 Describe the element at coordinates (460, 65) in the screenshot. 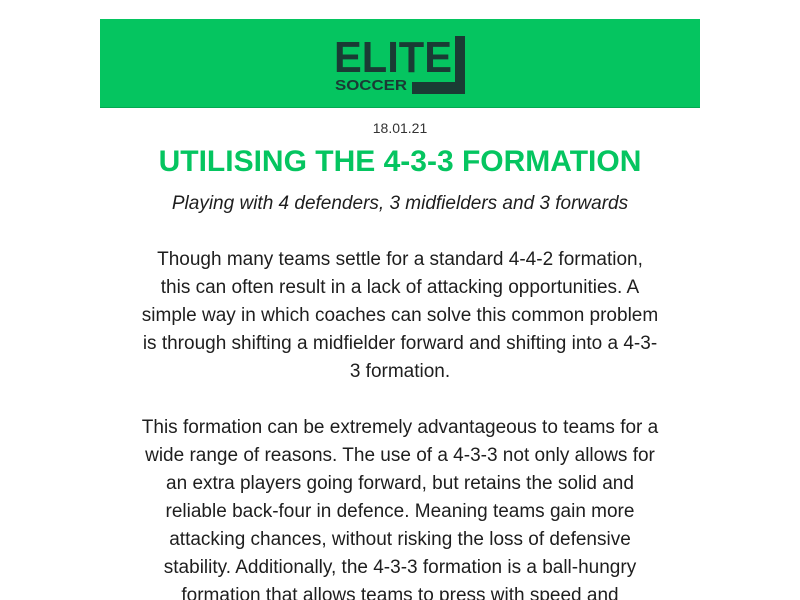

I see `logo-bracket-vertical` at that location.